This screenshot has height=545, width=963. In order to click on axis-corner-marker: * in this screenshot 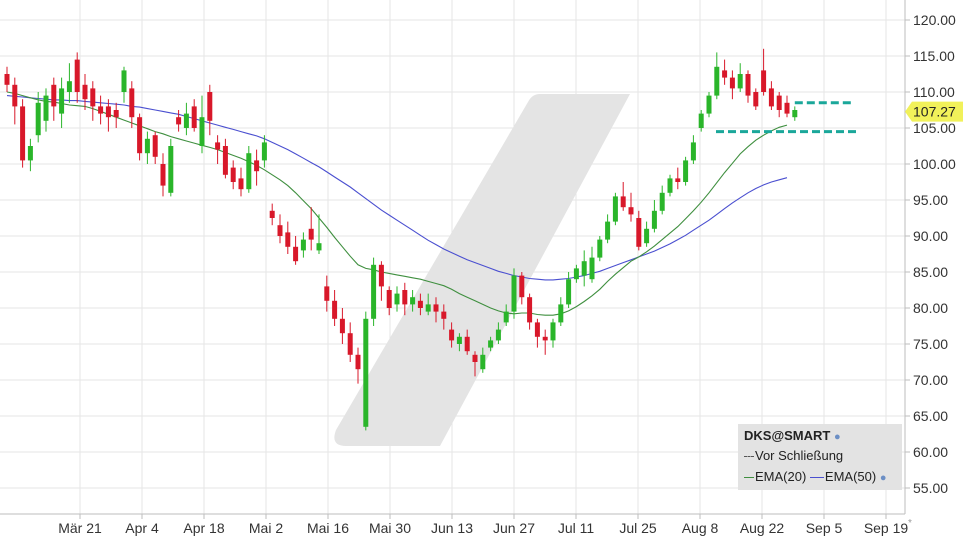, I will do `click(910, 523)`.